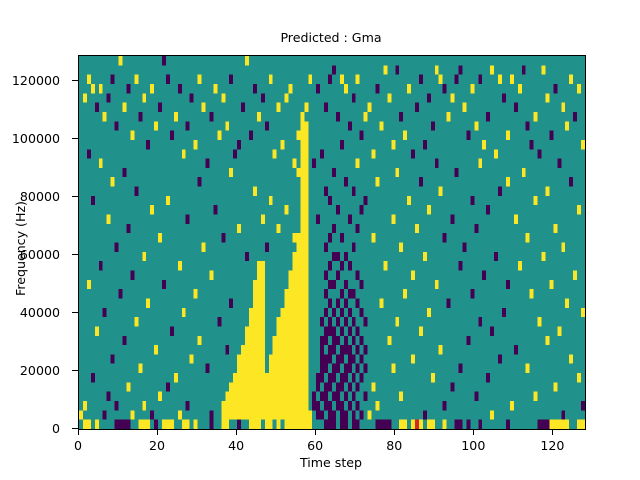  What do you see at coordinates (552, 445) in the screenshot?
I see `x-axis-tick-label: 120` at bounding box center [552, 445].